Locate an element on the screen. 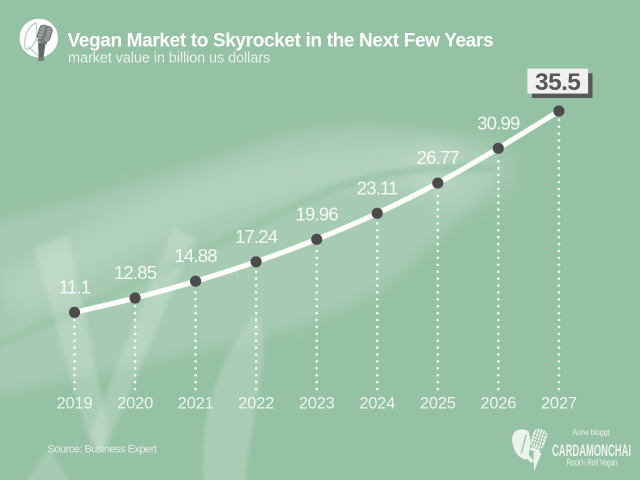 The height and width of the screenshot is (480, 640). svg-text: 2019 is located at coordinates (75, 404).